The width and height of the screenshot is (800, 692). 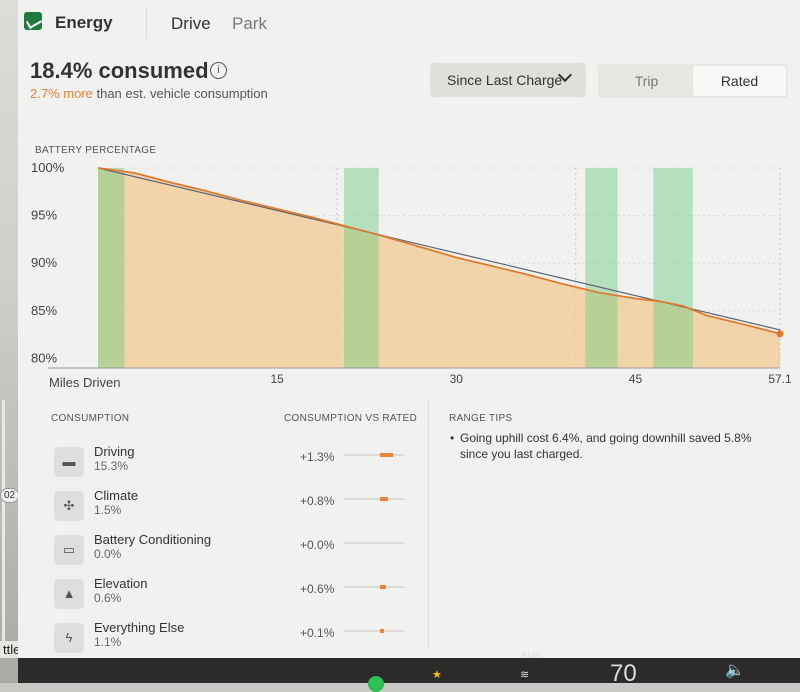 What do you see at coordinates (10, 495) in the screenshot?
I see `map-route-badge: 02` at bounding box center [10, 495].